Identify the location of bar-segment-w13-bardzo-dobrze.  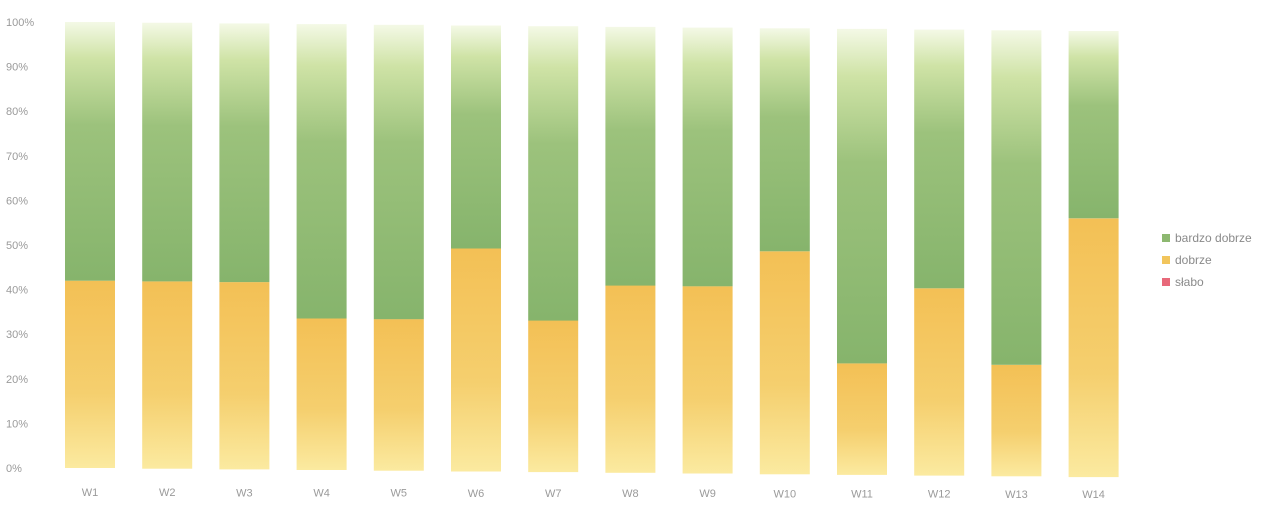
(1016, 197).